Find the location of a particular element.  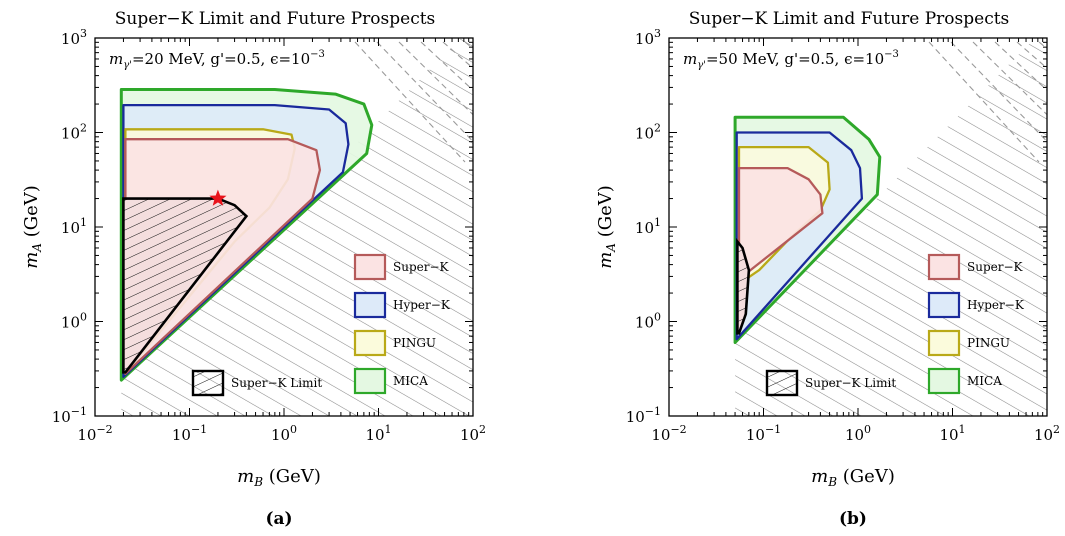

panel-label: (b) is located at coordinates (853, 519).